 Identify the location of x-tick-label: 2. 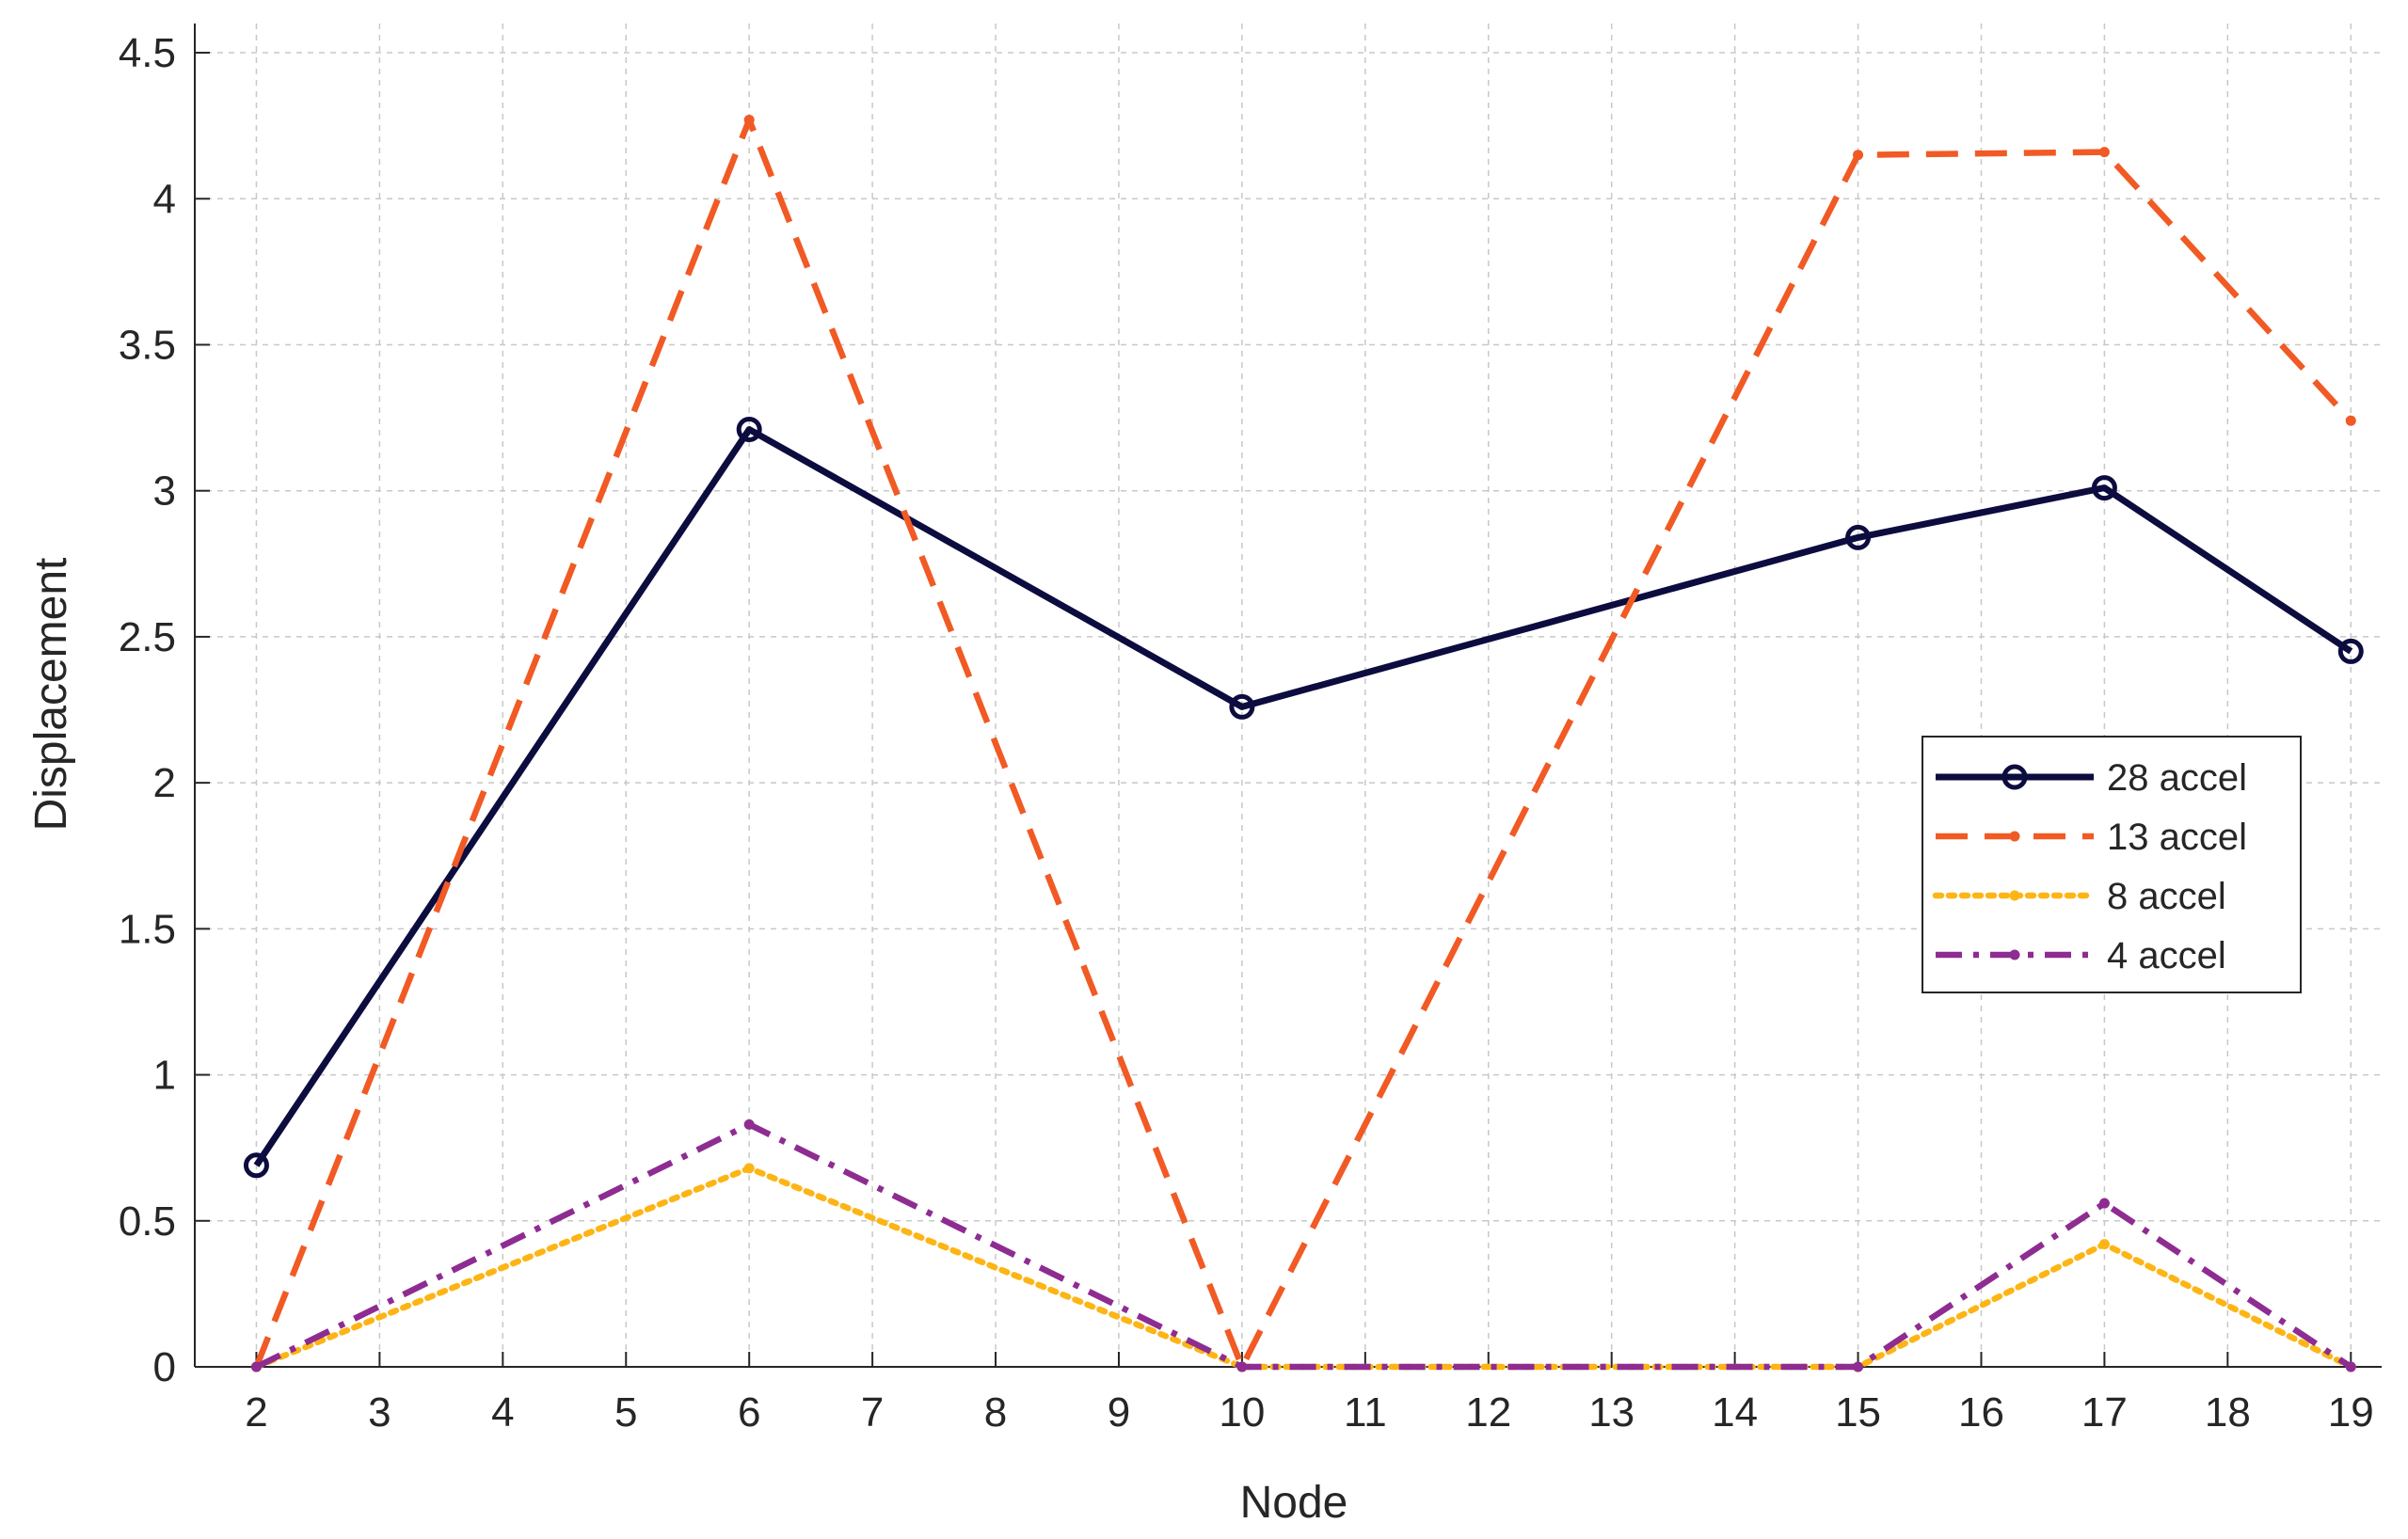
(256, 1412).